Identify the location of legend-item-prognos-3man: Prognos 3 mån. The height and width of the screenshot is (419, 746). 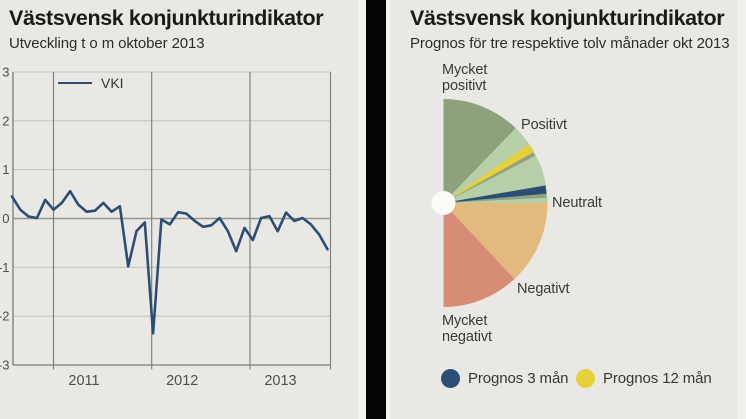
(505, 378).